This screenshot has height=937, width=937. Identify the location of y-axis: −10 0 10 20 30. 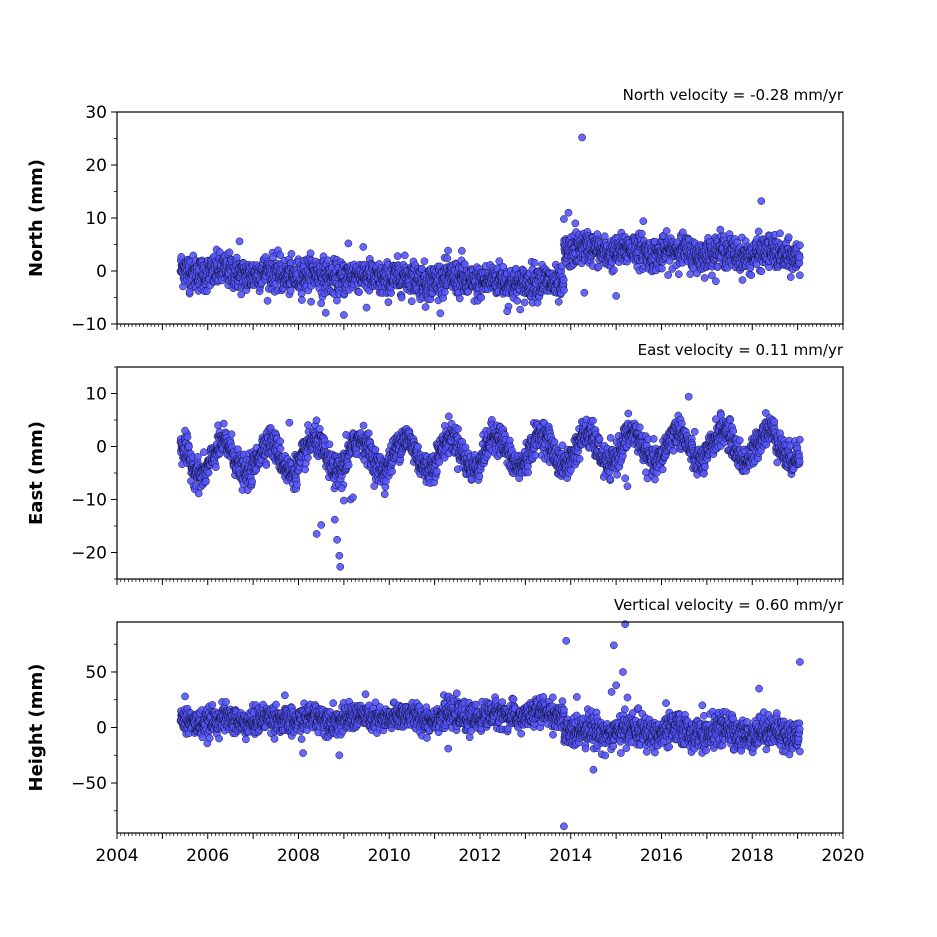
(94, 219).